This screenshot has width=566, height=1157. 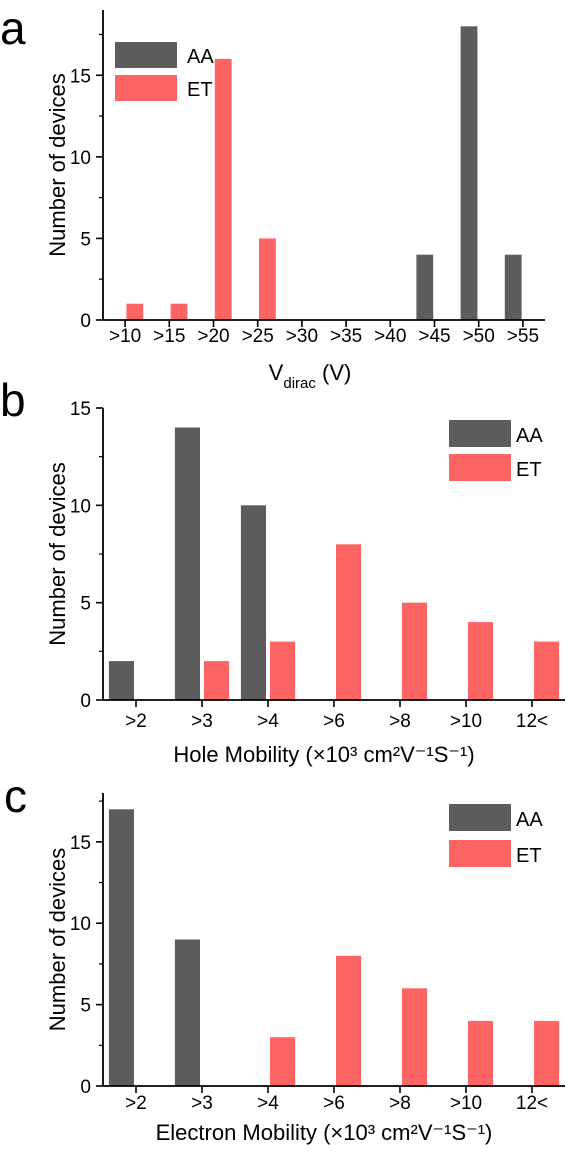 I want to click on x-tick-label: >45, so click(x=434, y=336).